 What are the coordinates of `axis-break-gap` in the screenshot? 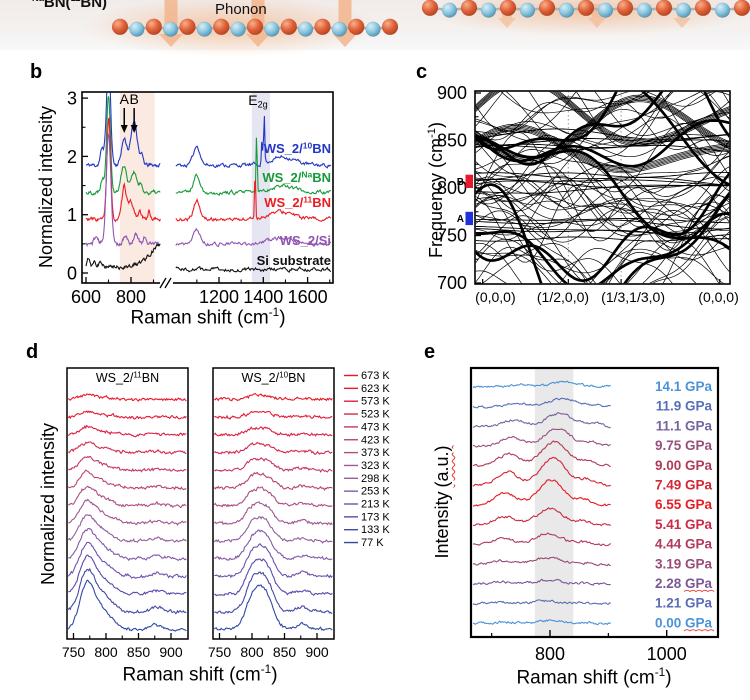 It's located at (166, 283).